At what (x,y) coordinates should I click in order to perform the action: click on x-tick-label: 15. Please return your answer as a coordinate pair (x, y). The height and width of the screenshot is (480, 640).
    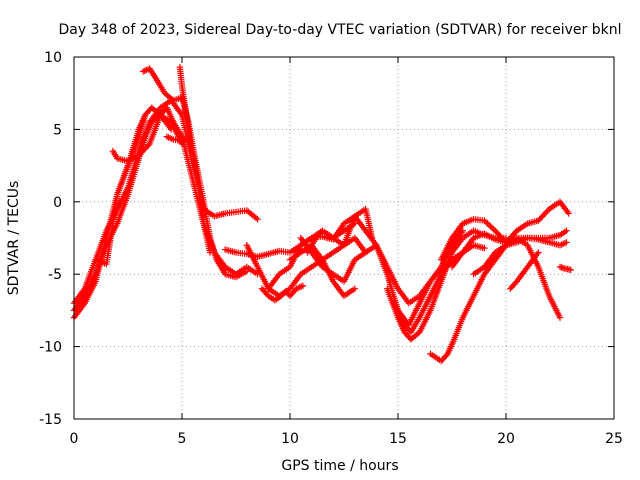
    Looking at the image, I should click on (398, 439).